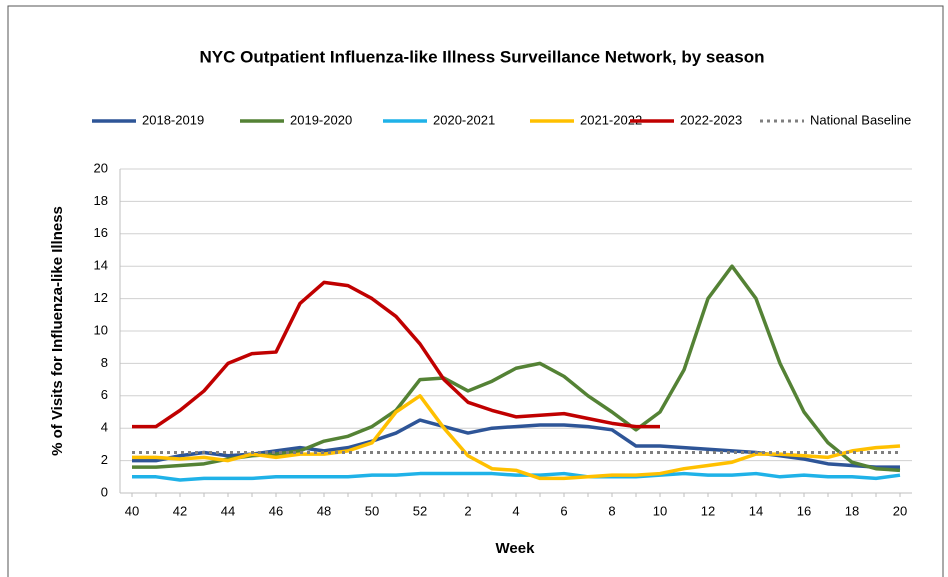 The image size is (948, 577). What do you see at coordinates (860, 119) in the screenshot?
I see `legend-label: National Baseline` at bounding box center [860, 119].